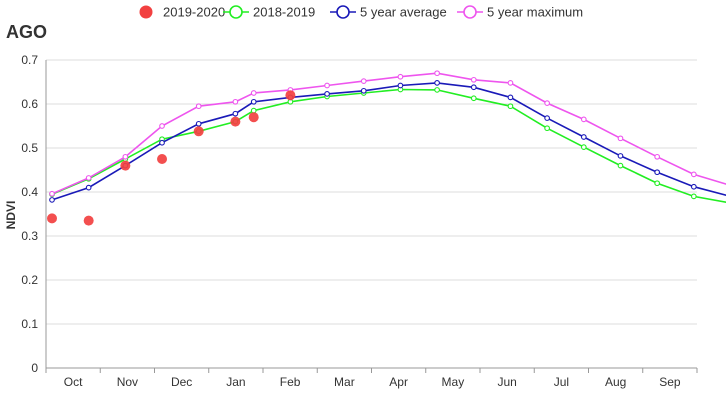 This screenshot has width=726, height=400. Describe the element at coordinates (670, 382) in the screenshot. I see `x-tick-label: Sep` at that location.